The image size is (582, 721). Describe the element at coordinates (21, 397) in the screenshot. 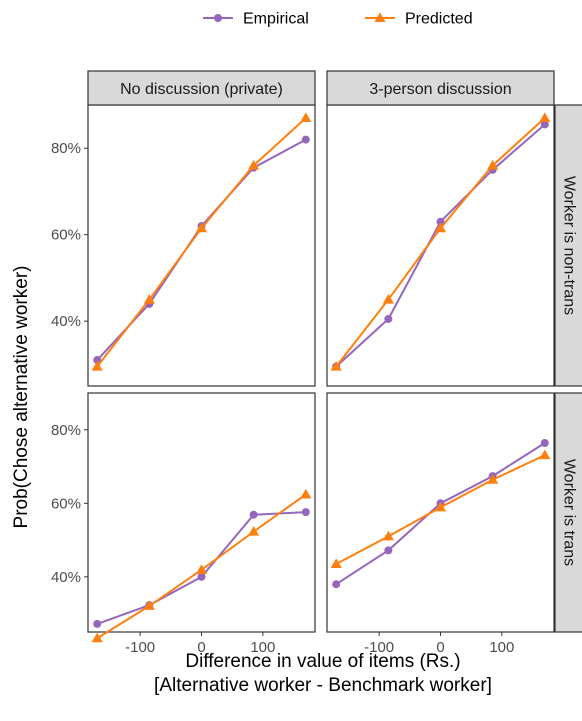

I see `y-axis-title: Prob(Chose alternative worker)` at that location.